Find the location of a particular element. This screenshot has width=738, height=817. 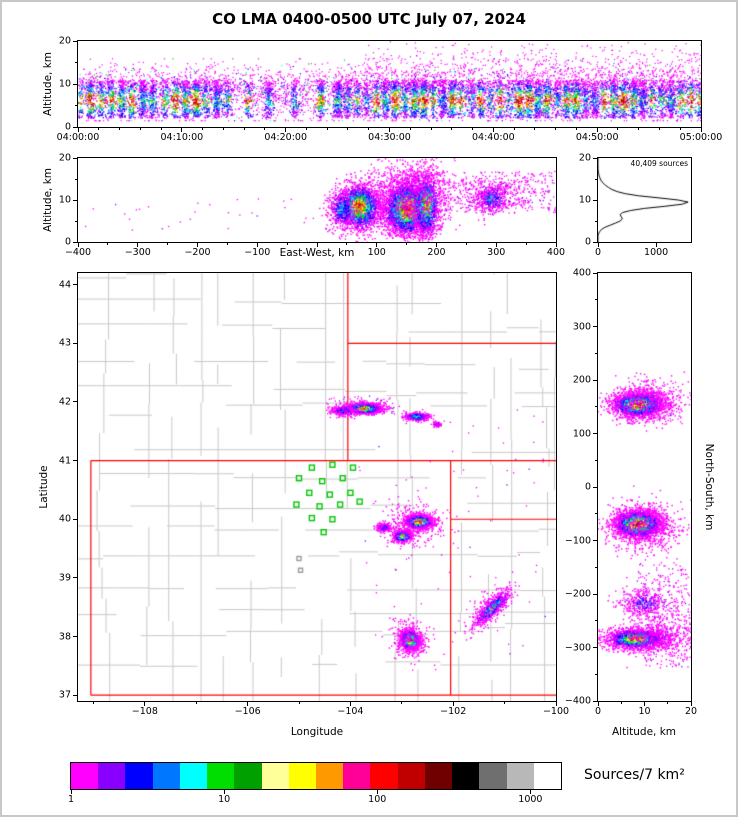

east-west-cross-section-panel is located at coordinates (317, 200).